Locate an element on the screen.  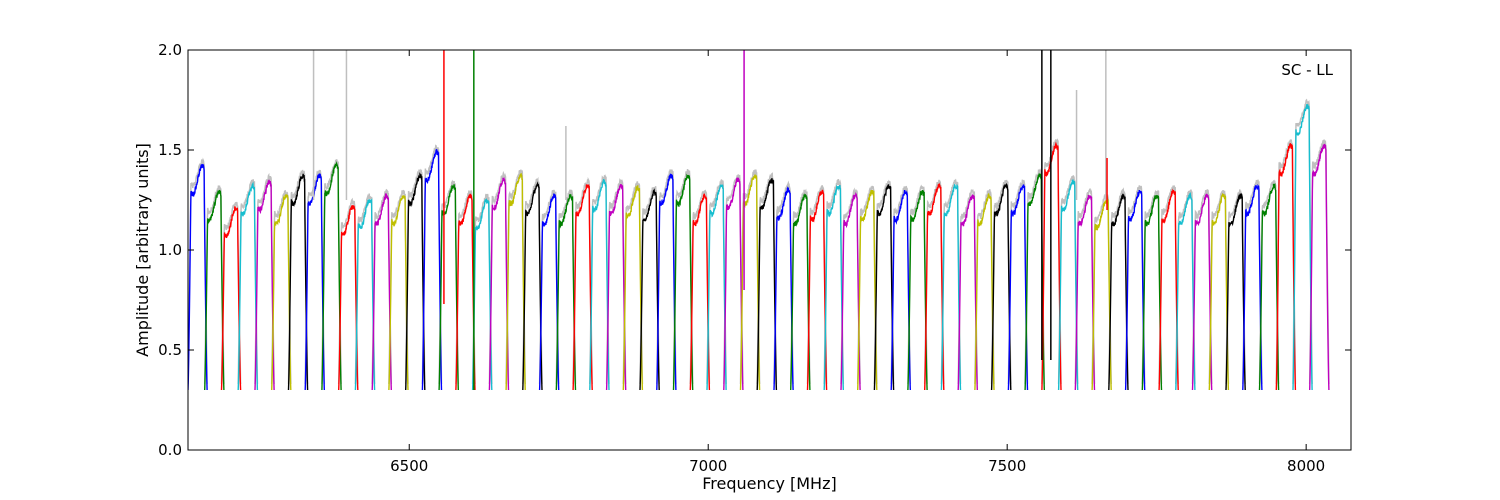
y-tick-label: 0.5 is located at coordinates (170, 350).